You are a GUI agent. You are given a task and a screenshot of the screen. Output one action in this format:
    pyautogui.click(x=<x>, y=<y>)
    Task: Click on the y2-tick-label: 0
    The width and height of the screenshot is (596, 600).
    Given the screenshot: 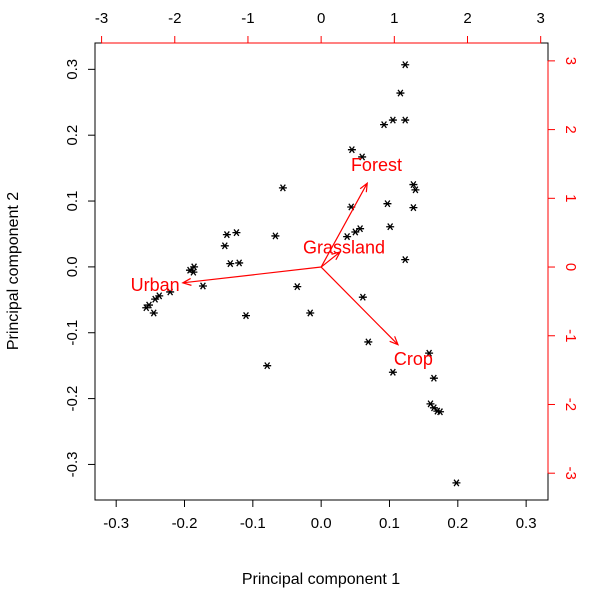 What is the action you would take?
    pyautogui.click(x=570, y=267)
    